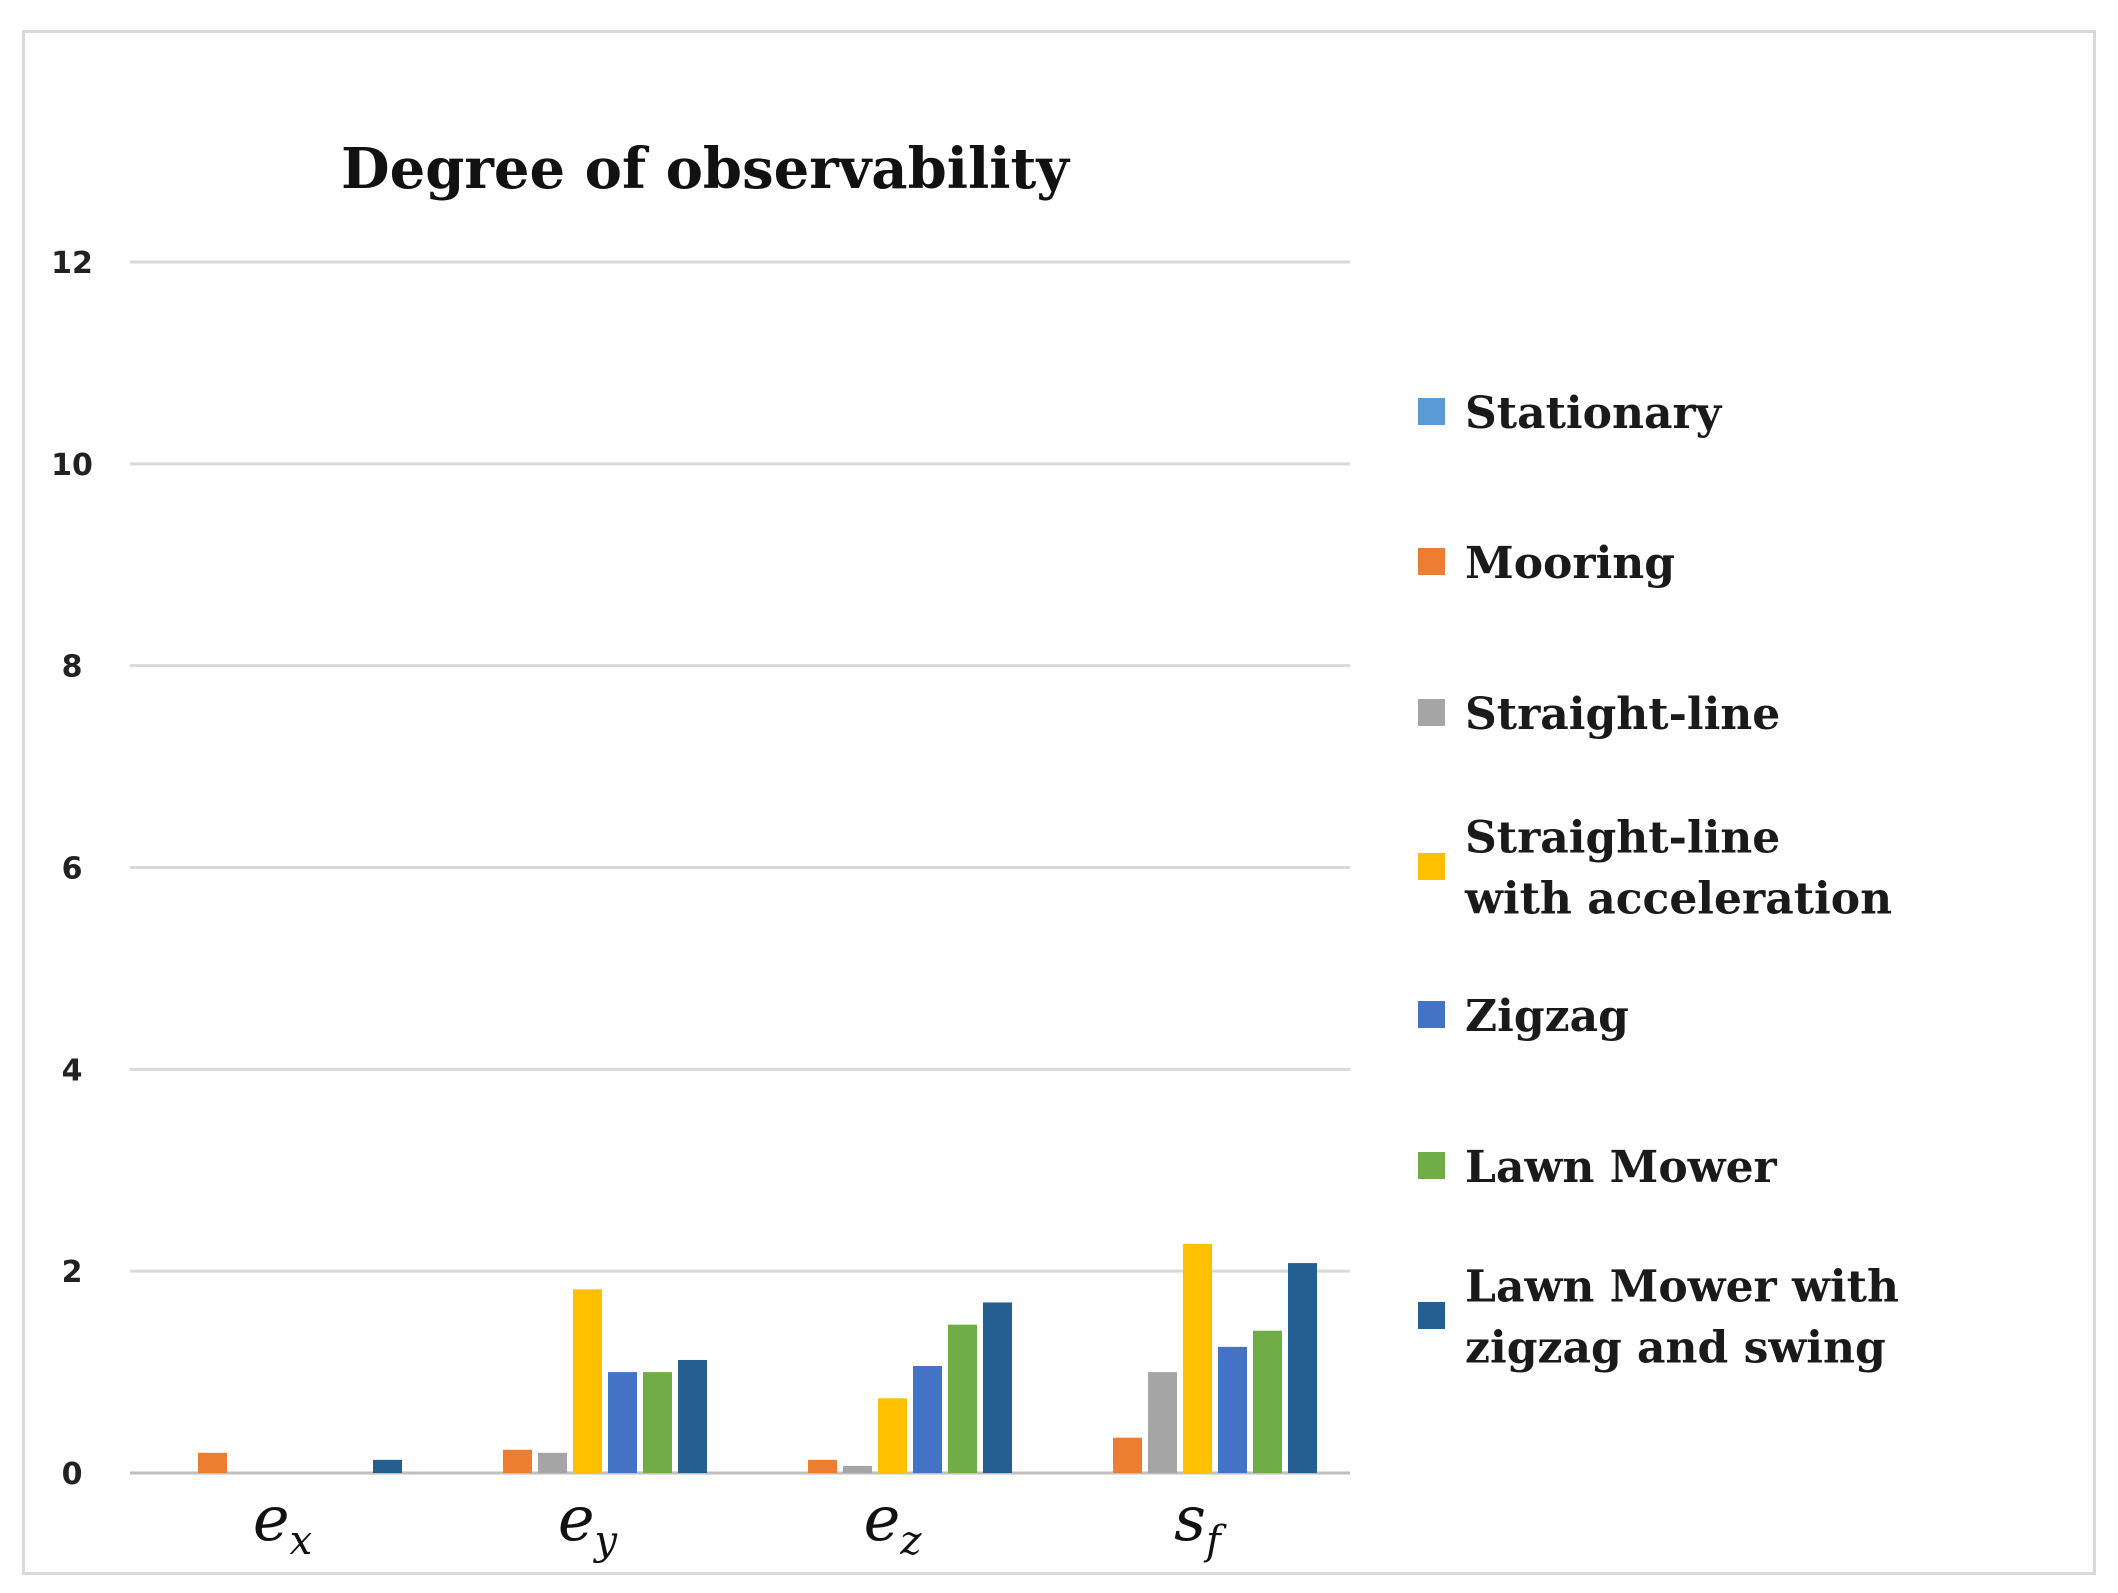  Describe the element at coordinates (1547, 1016) in the screenshot. I see `legend-label: Zigzag` at that location.